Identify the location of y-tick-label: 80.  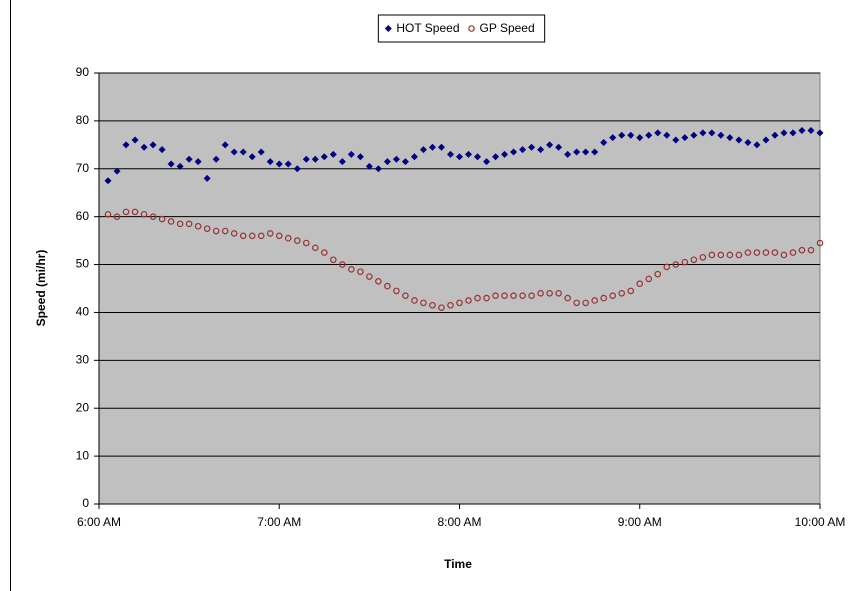
(83, 120).